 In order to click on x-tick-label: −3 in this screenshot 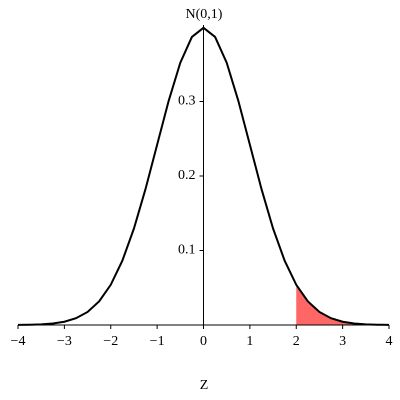, I will do `click(64, 341)`.